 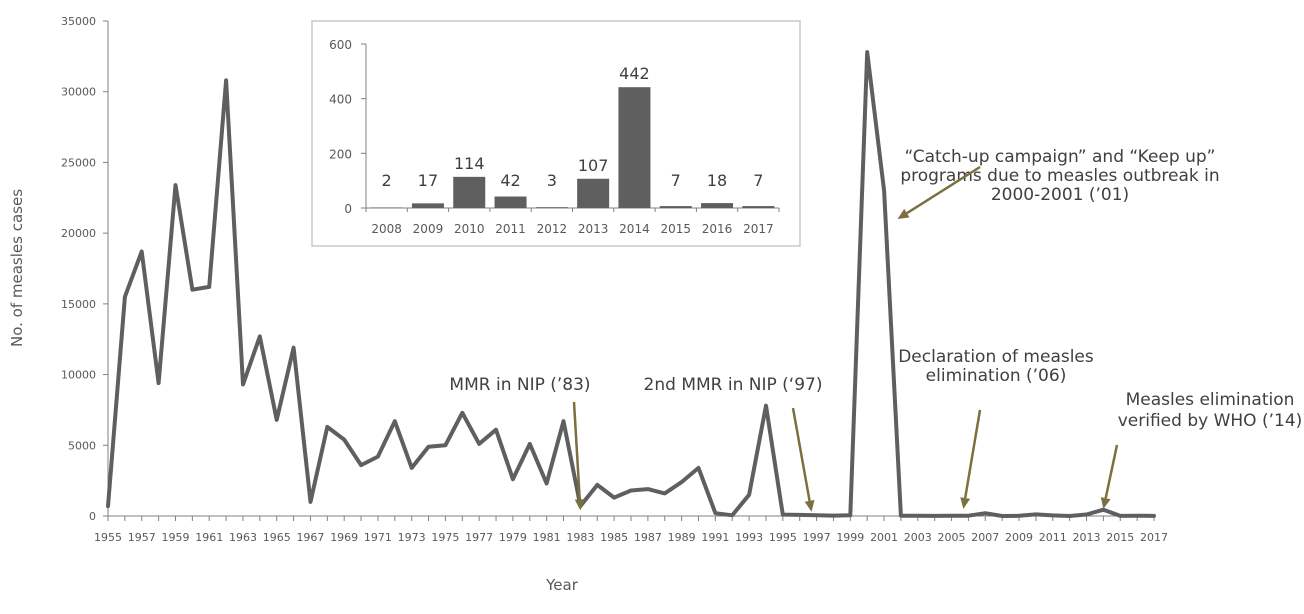 I want to click on inset-y-tick-label: 0, so click(x=348, y=209).